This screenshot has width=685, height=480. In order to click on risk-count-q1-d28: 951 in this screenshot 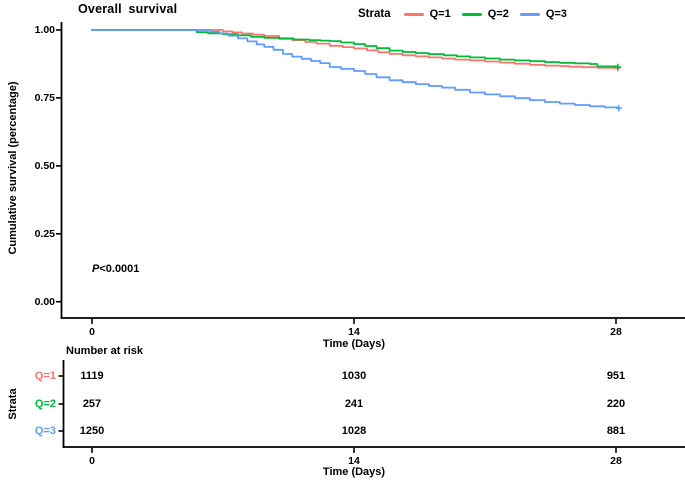, I will do `click(616, 375)`.